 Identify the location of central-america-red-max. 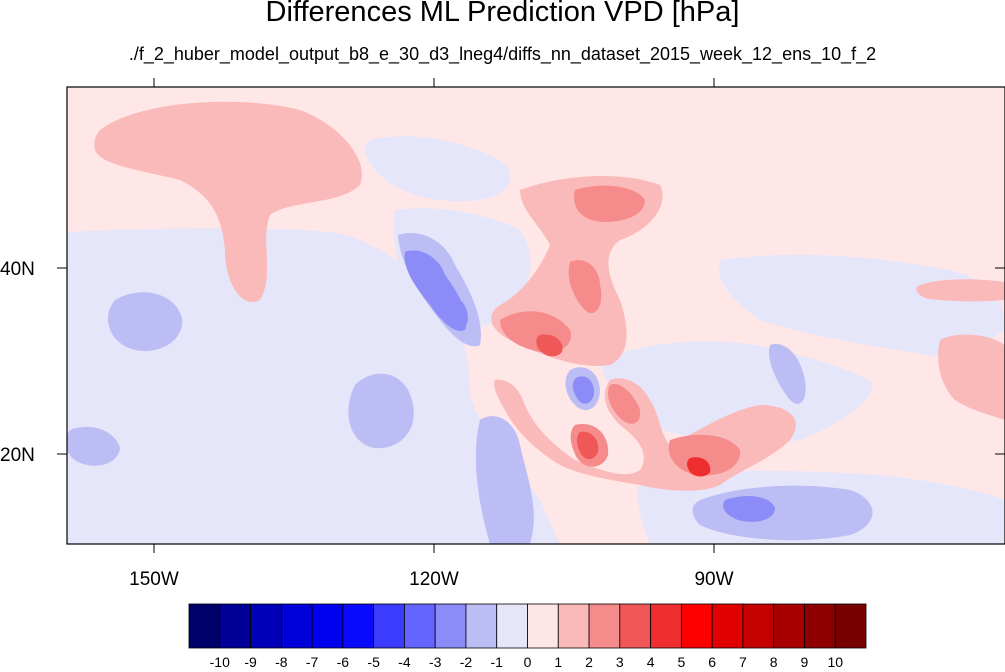
(699, 467).